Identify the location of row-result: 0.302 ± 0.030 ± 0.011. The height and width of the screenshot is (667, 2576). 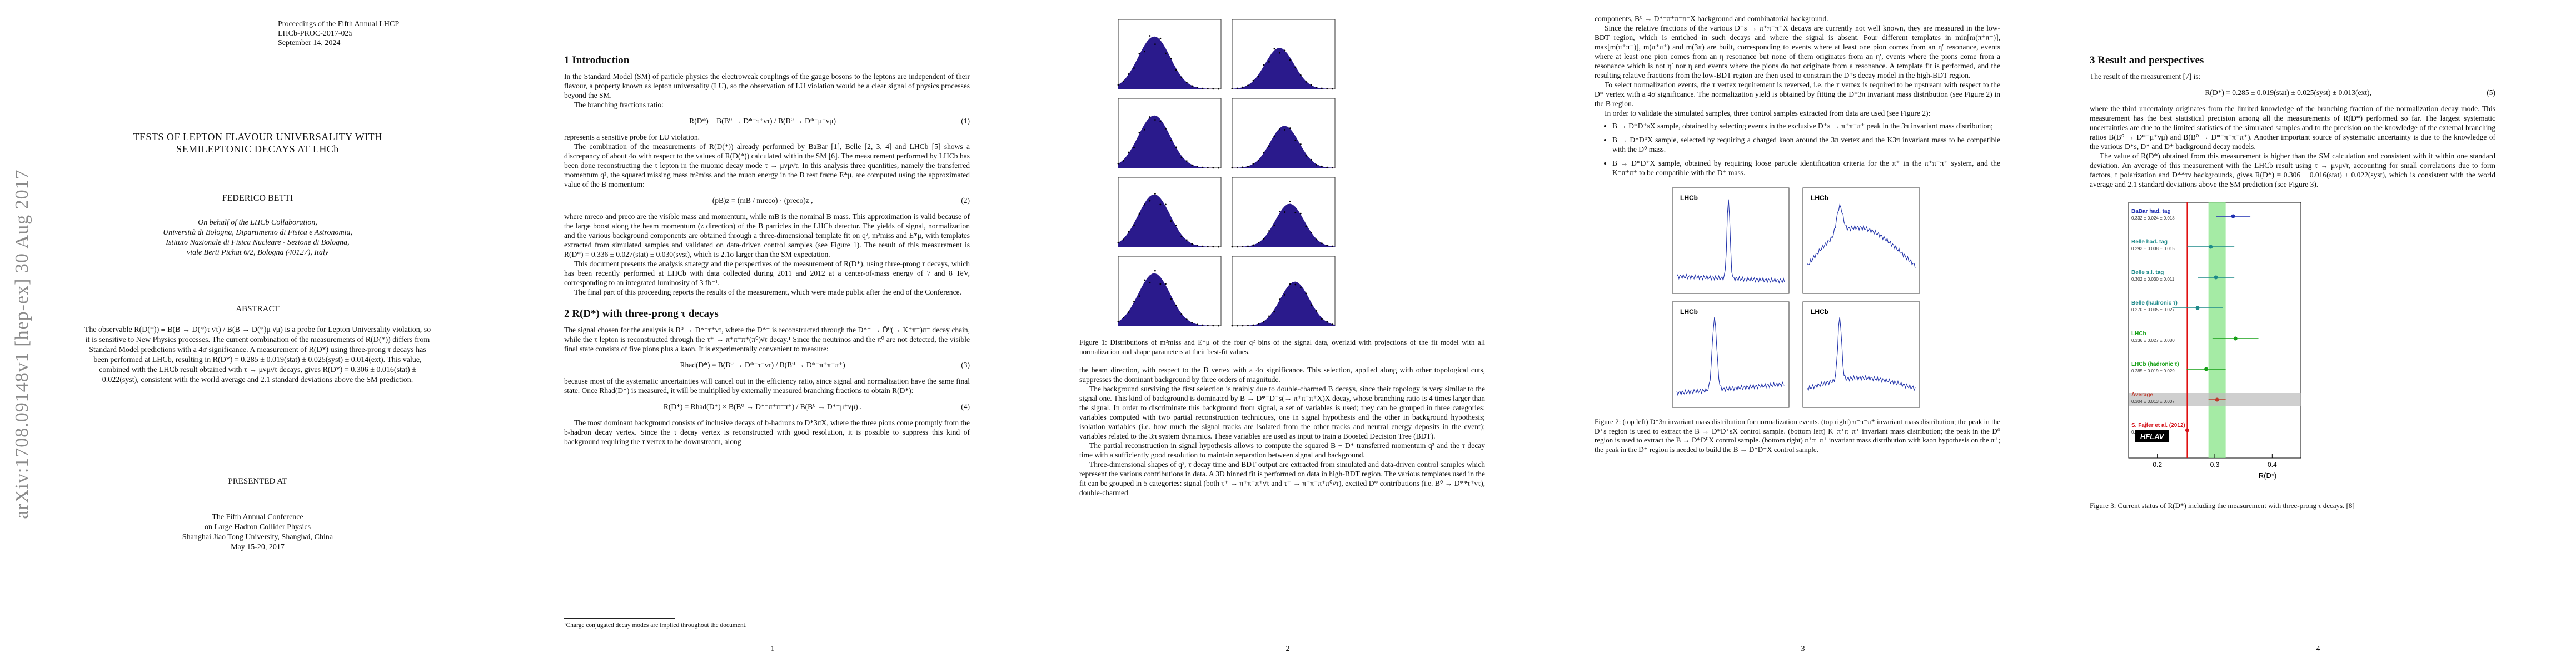
(2153, 279).